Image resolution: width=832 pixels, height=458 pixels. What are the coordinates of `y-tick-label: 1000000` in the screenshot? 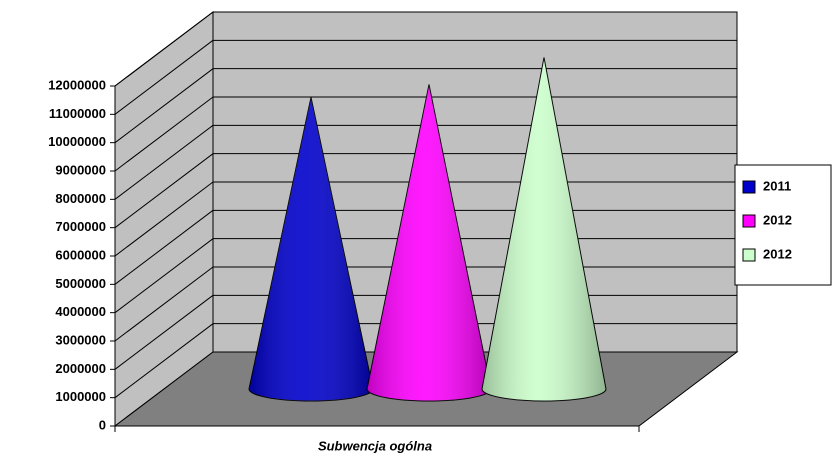 It's located at (80, 396).